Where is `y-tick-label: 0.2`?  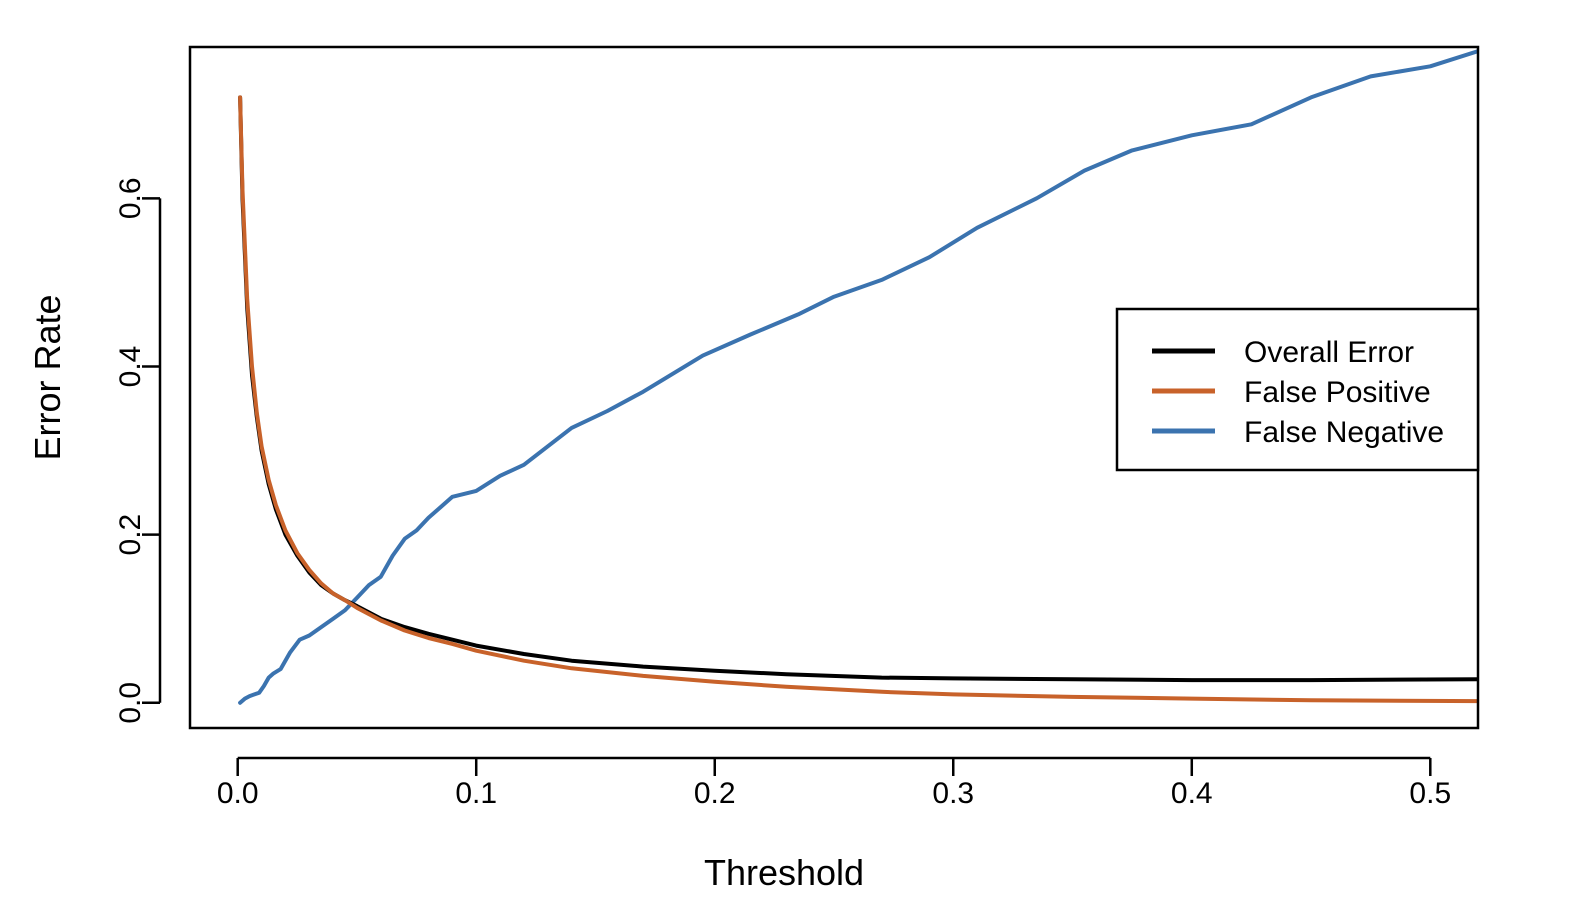
y-tick-label: 0.2 is located at coordinates (130, 535).